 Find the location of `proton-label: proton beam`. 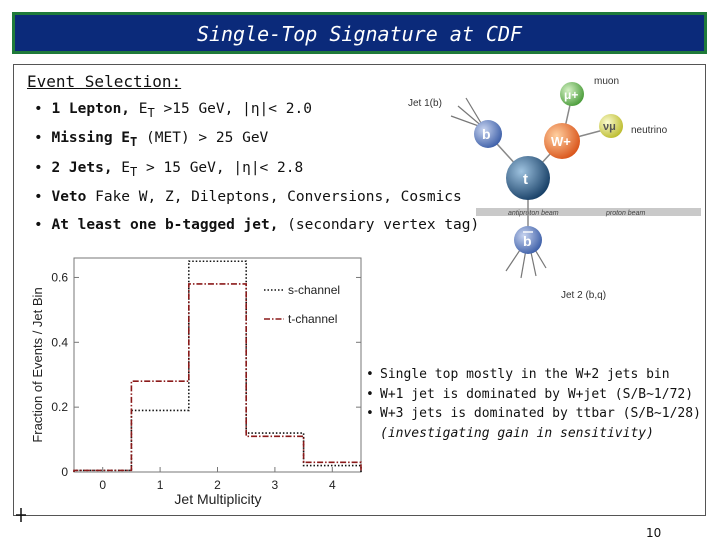

proton-label: proton beam is located at coordinates (625, 213).